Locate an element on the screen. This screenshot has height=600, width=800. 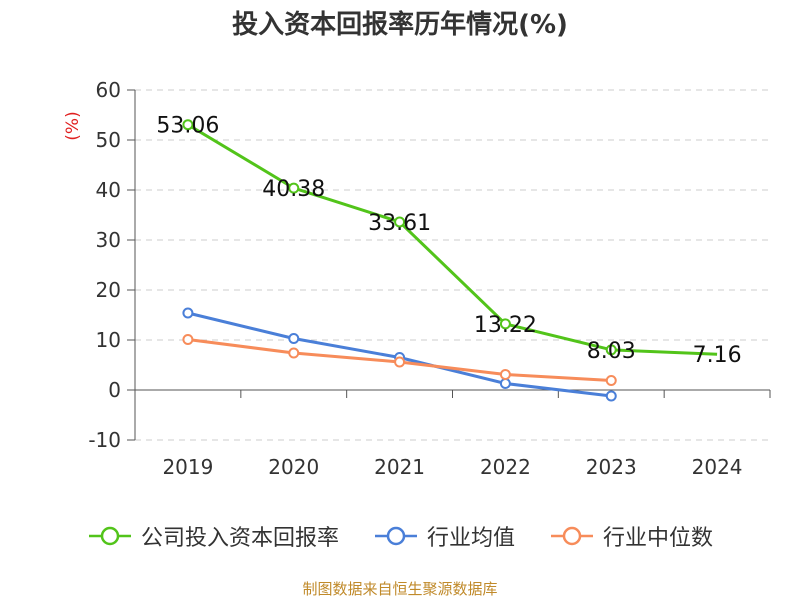
x-tick-label: 2021 is located at coordinates (399, 467).